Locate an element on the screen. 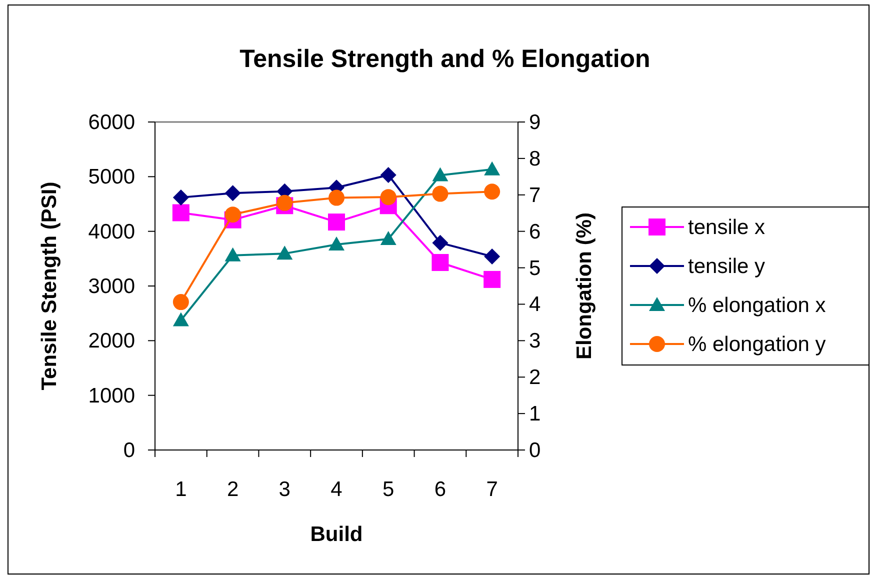  y-tick-label: 6000 is located at coordinates (111, 122).